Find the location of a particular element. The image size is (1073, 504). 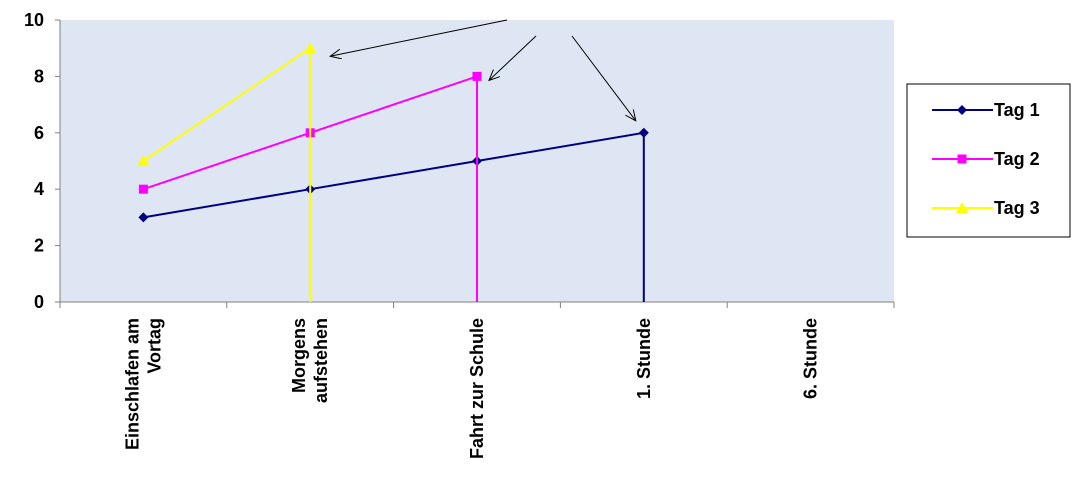

legend-box is located at coordinates (988, 160).